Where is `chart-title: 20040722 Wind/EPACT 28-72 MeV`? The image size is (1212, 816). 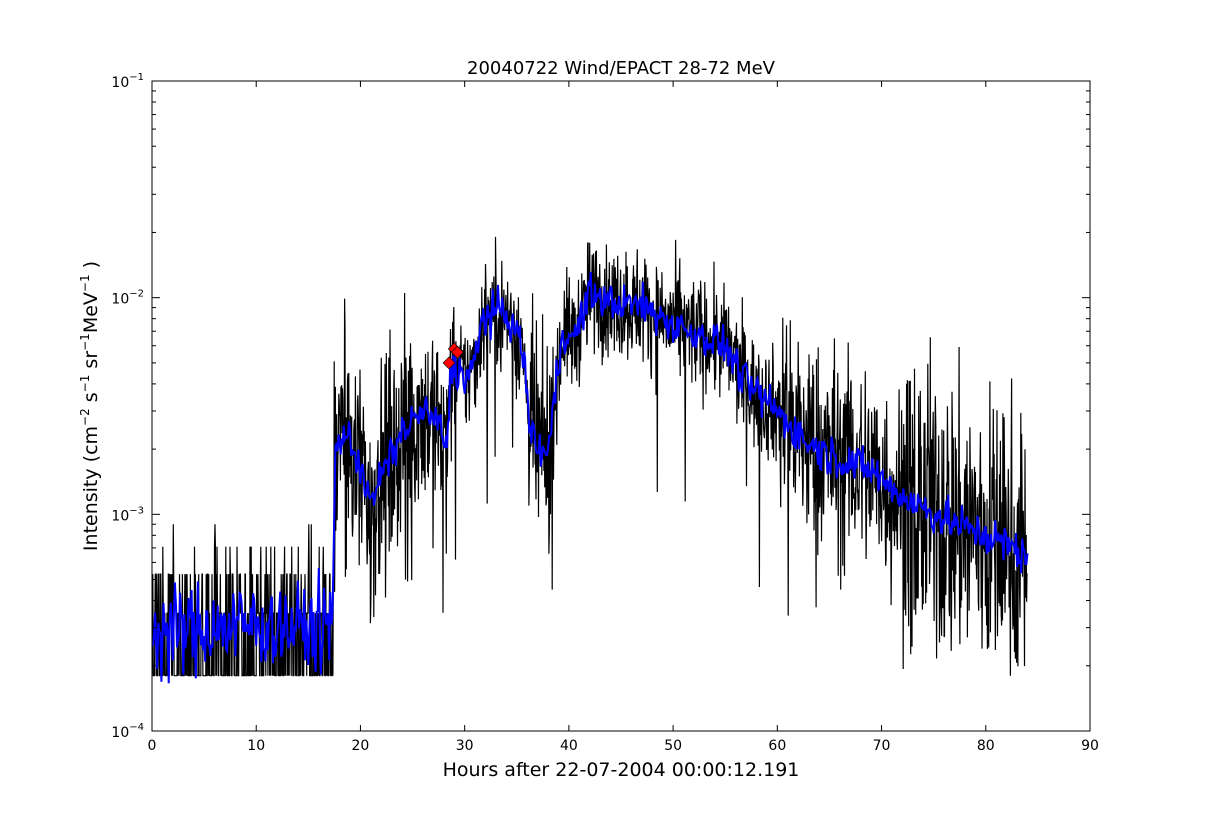 chart-title: 20040722 Wind/EPACT 28-72 MeV is located at coordinates (621, 68).